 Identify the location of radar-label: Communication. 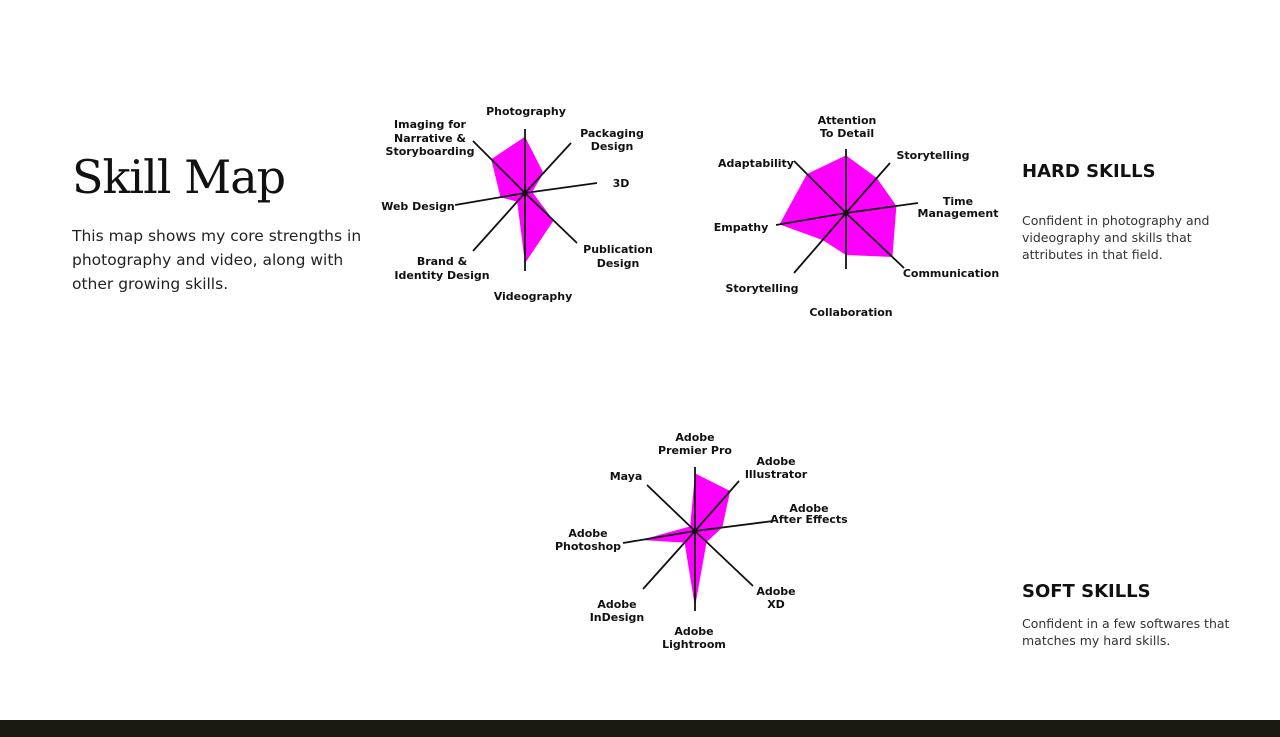
(951, 273).